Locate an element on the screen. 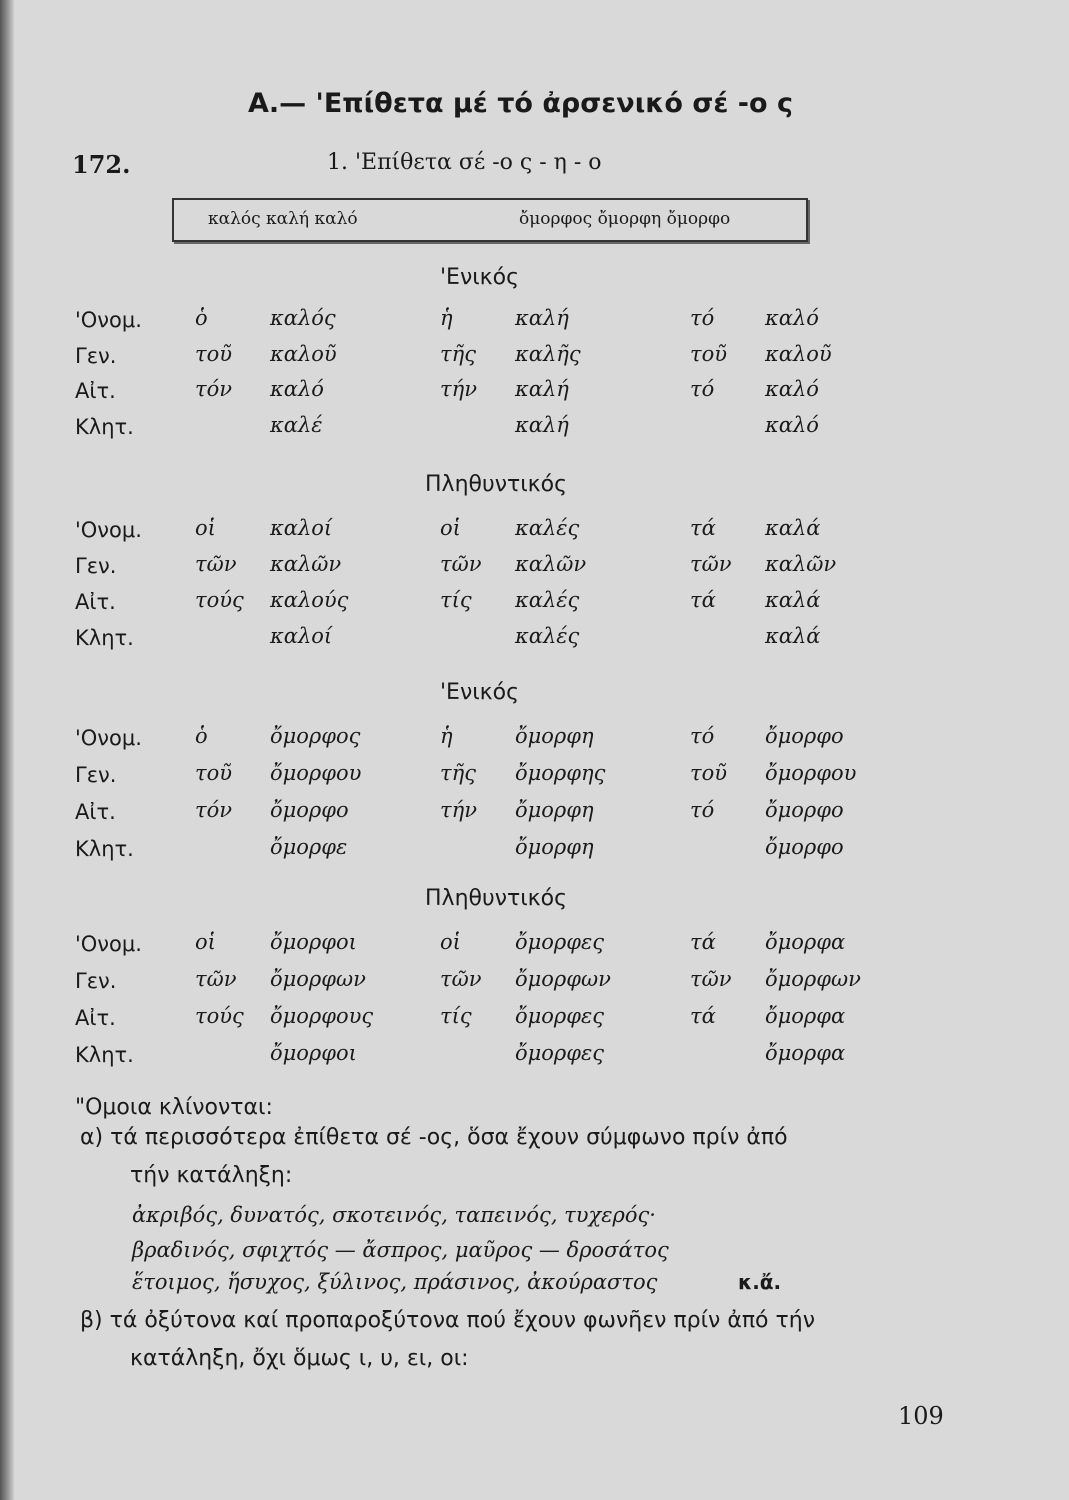  article-fem: τήν is located at coordinates (458, 389).